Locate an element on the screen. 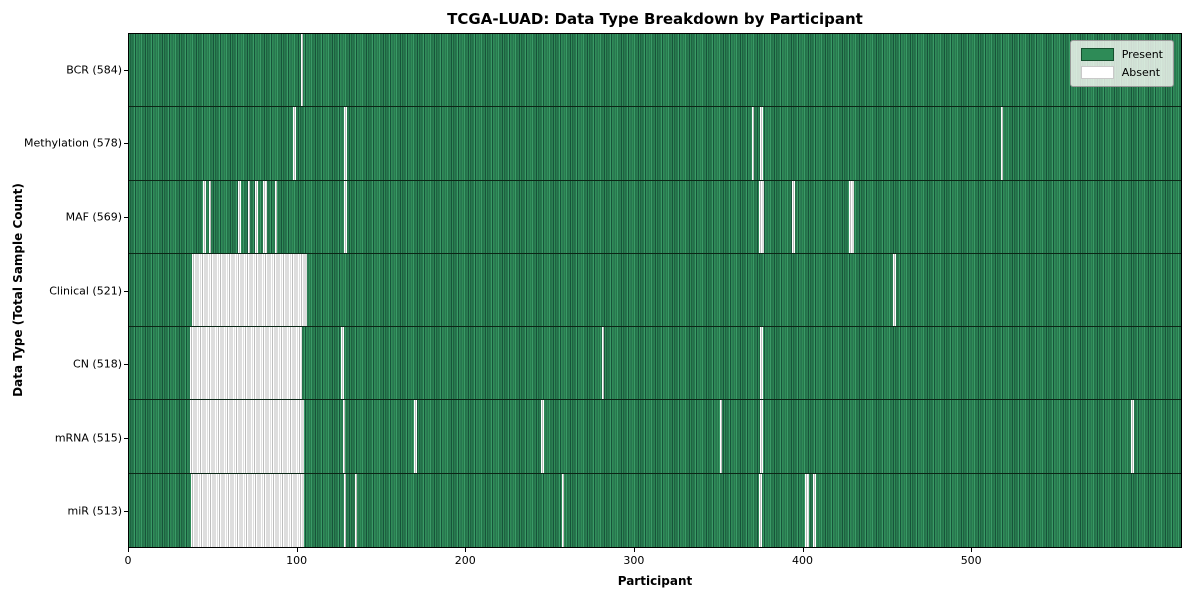 This screenshot has height=600, width=1200. x-tick-label: 0 is located at coordinates (128, 560).